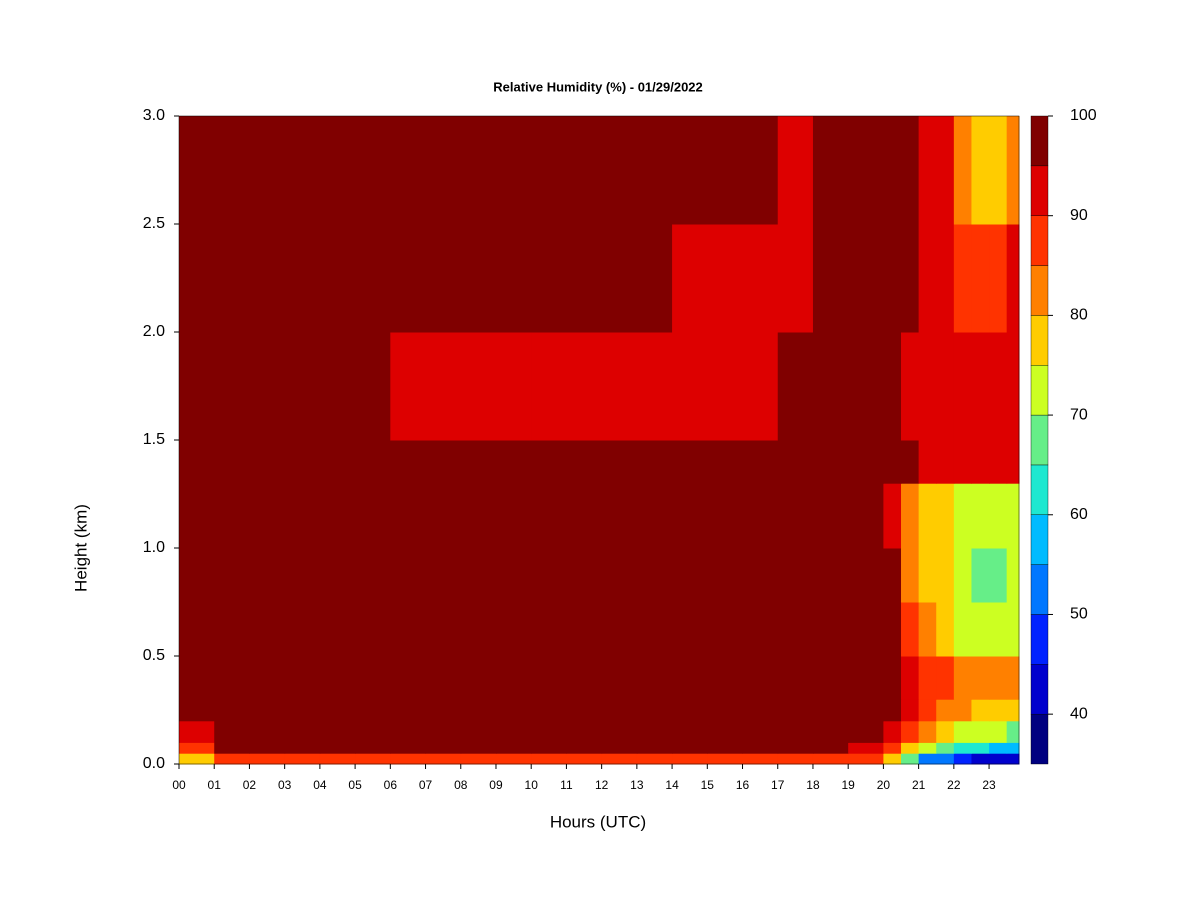 Image resolution: width=1200 pixels, height=900 pixels. What do you see at coordinates (355, 785) in the screenshot?
I see `x-tick-label: 05` at bounding box center [355, 785].